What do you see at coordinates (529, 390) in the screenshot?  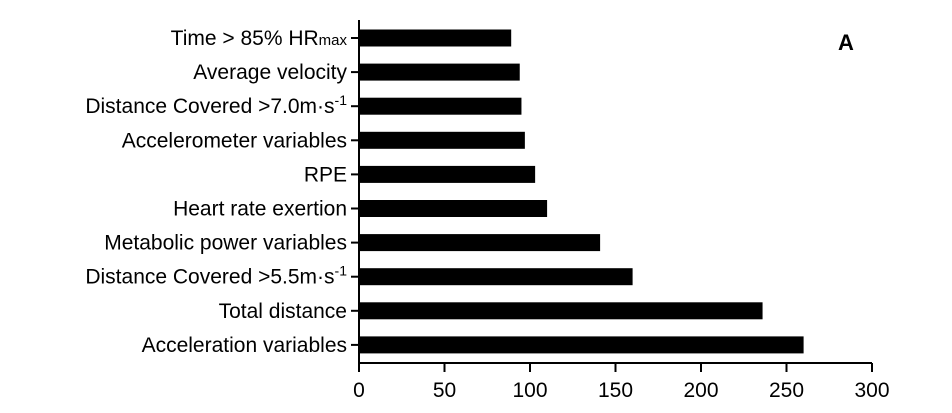 I see `x-tick-label-2: 100` at bounding box center [529, 390].